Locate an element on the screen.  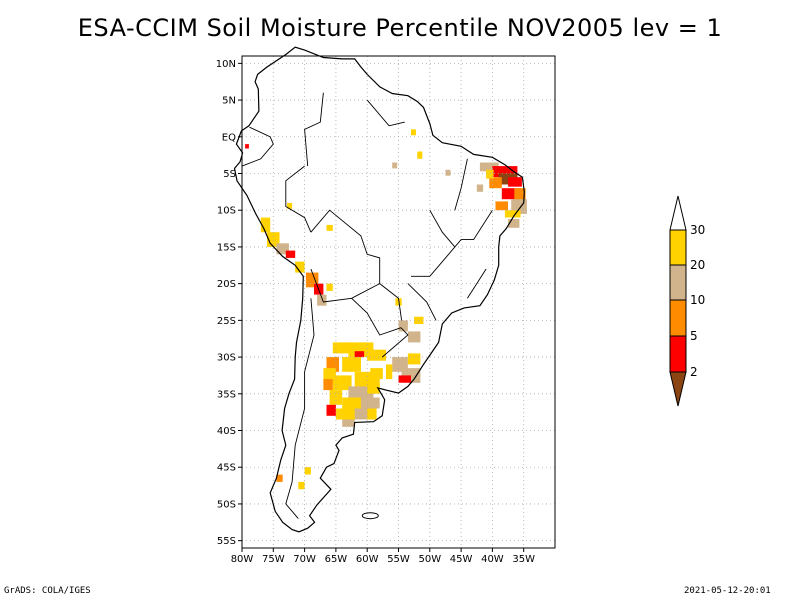
lon-tick-label: 80W is located at coordinates (242, 559).